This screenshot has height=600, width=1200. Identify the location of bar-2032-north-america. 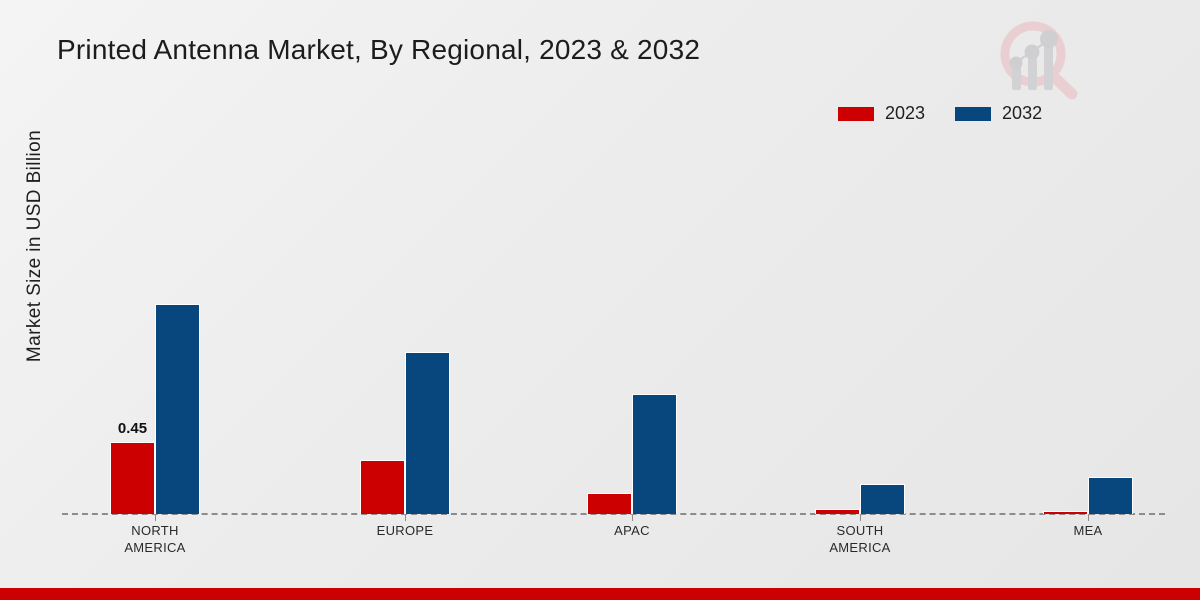
(177, 409).